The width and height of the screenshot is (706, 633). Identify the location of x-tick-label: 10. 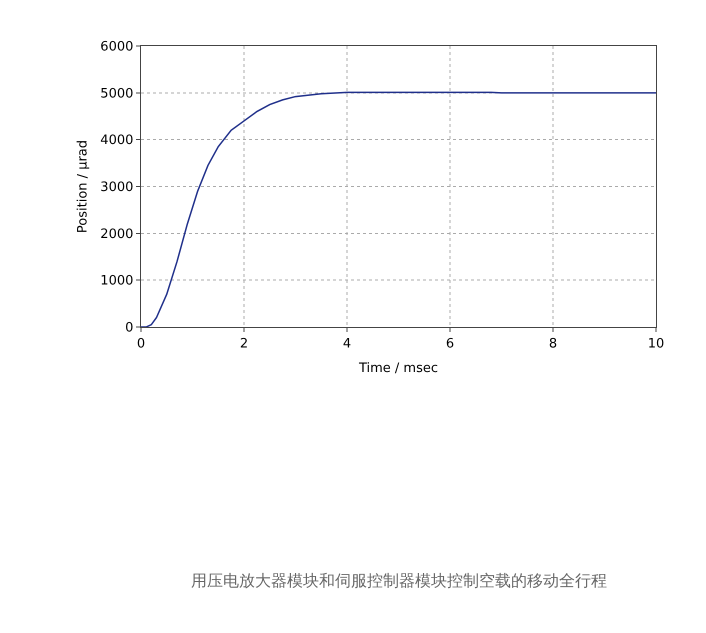
(656, 344).